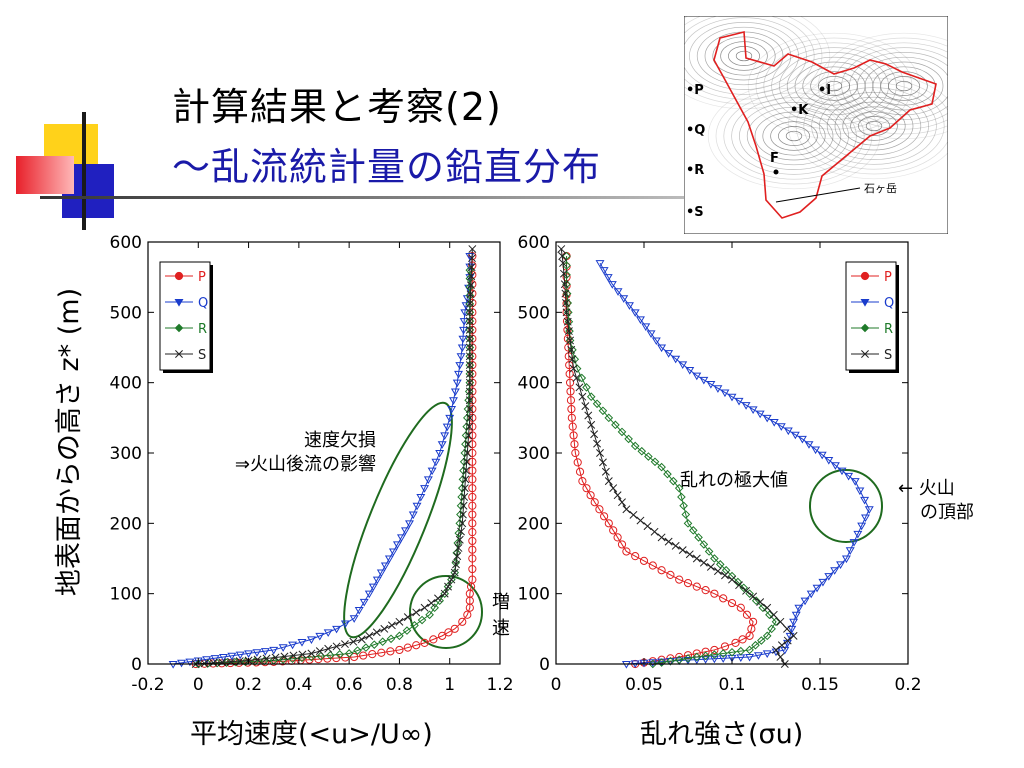  I want to click on y-tick-label: 0, so click(544, 665).